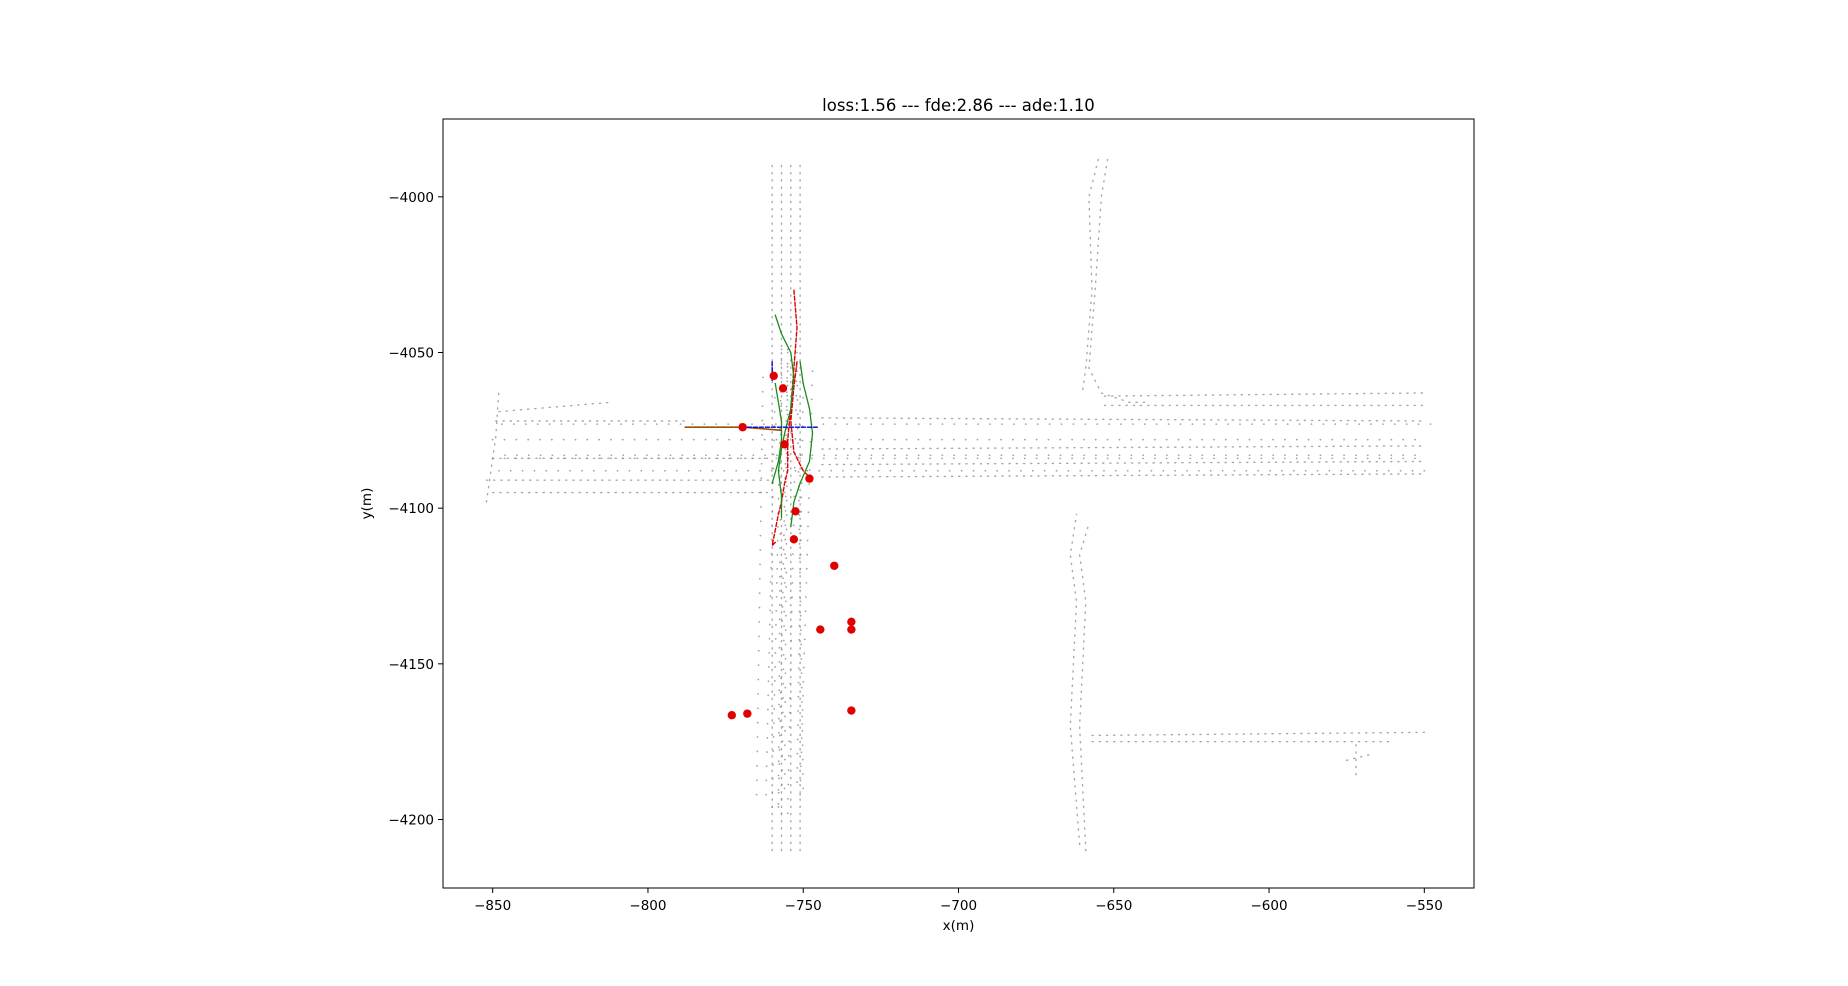  Describe the element at coordinates (803, 906) in the screenshot. I see `x-tick-label: −750` at that location.